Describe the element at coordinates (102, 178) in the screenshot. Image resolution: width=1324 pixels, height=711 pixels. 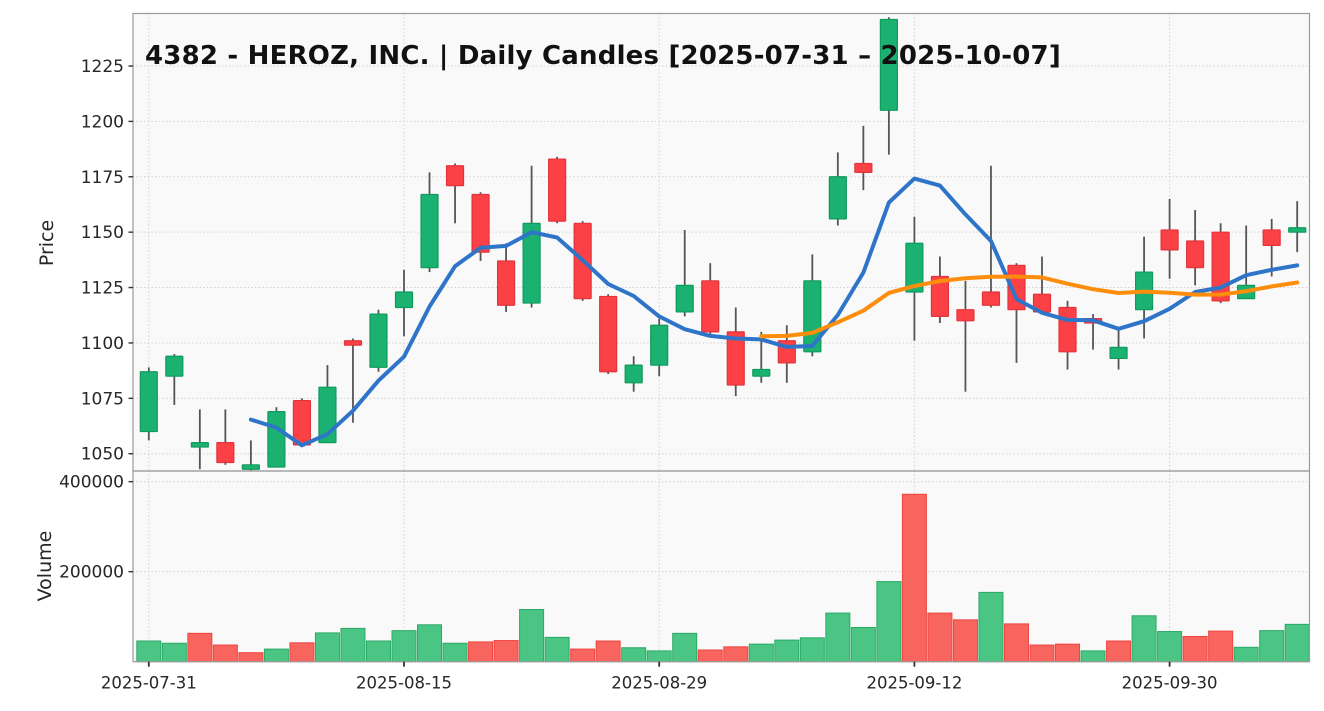
I see `price-tick-label: 1175` at that location.